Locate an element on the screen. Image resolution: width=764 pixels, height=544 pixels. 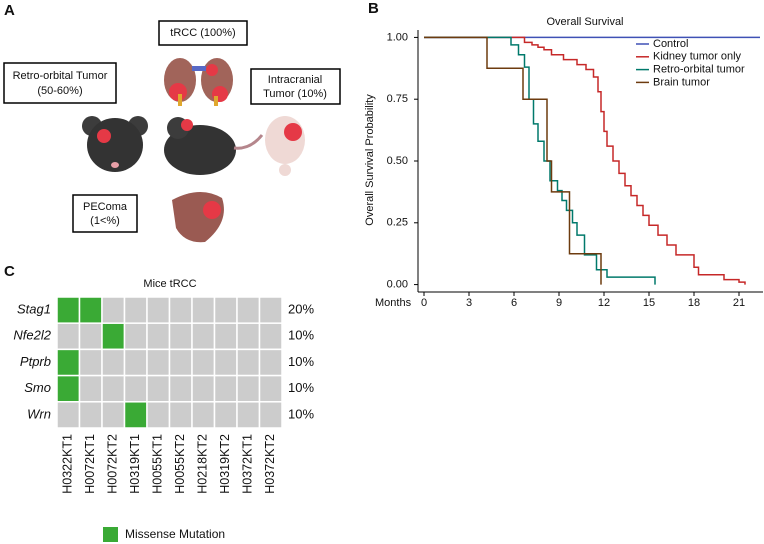
column-label: H0319KT1 is located at coordinates (135, 464).